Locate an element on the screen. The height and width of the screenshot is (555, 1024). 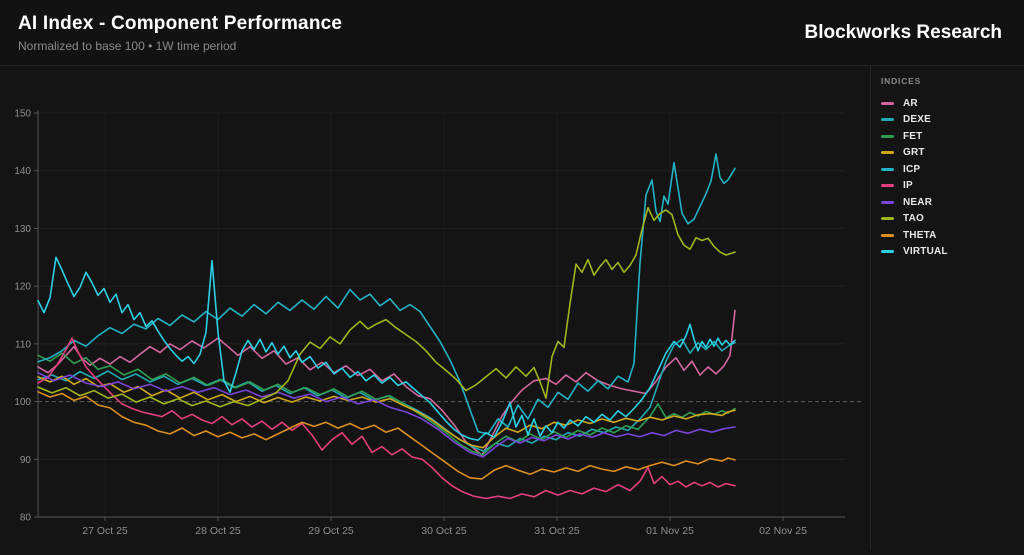
legend-swatch-DEXE is located at coordinates (887, 120).